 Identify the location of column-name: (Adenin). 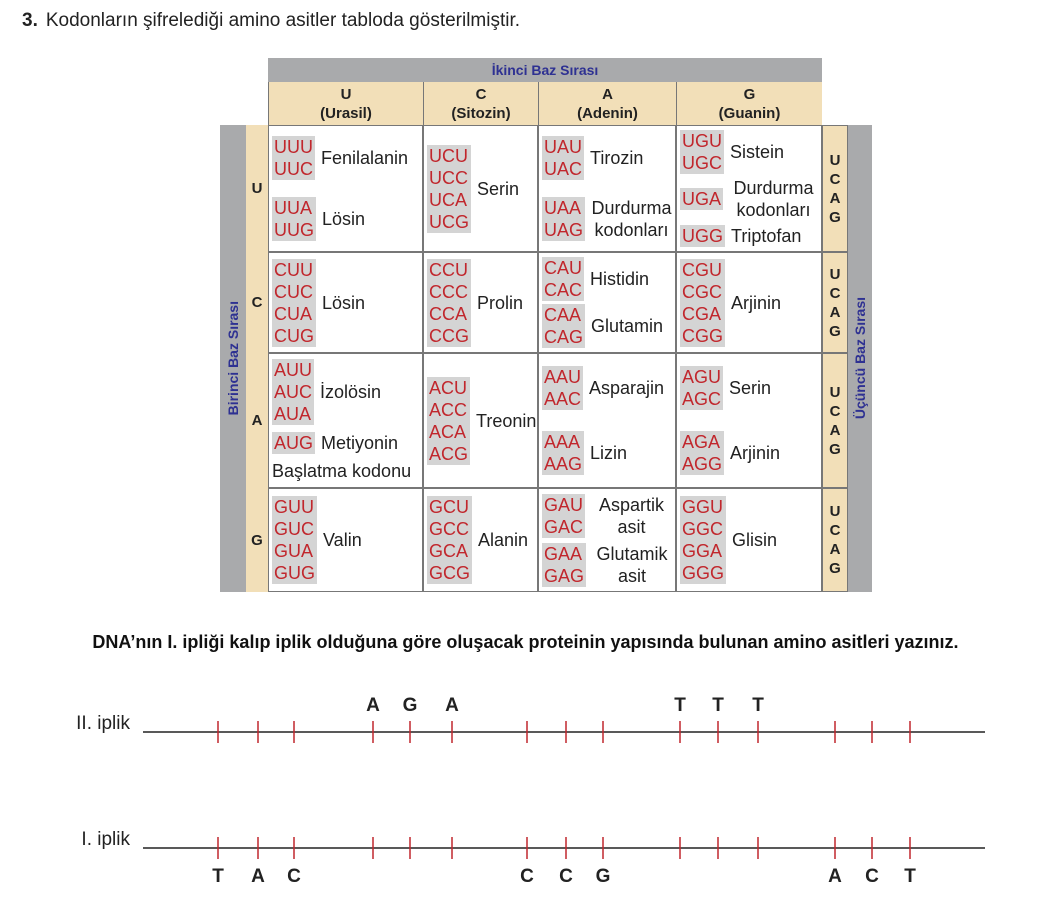
(607, 113).